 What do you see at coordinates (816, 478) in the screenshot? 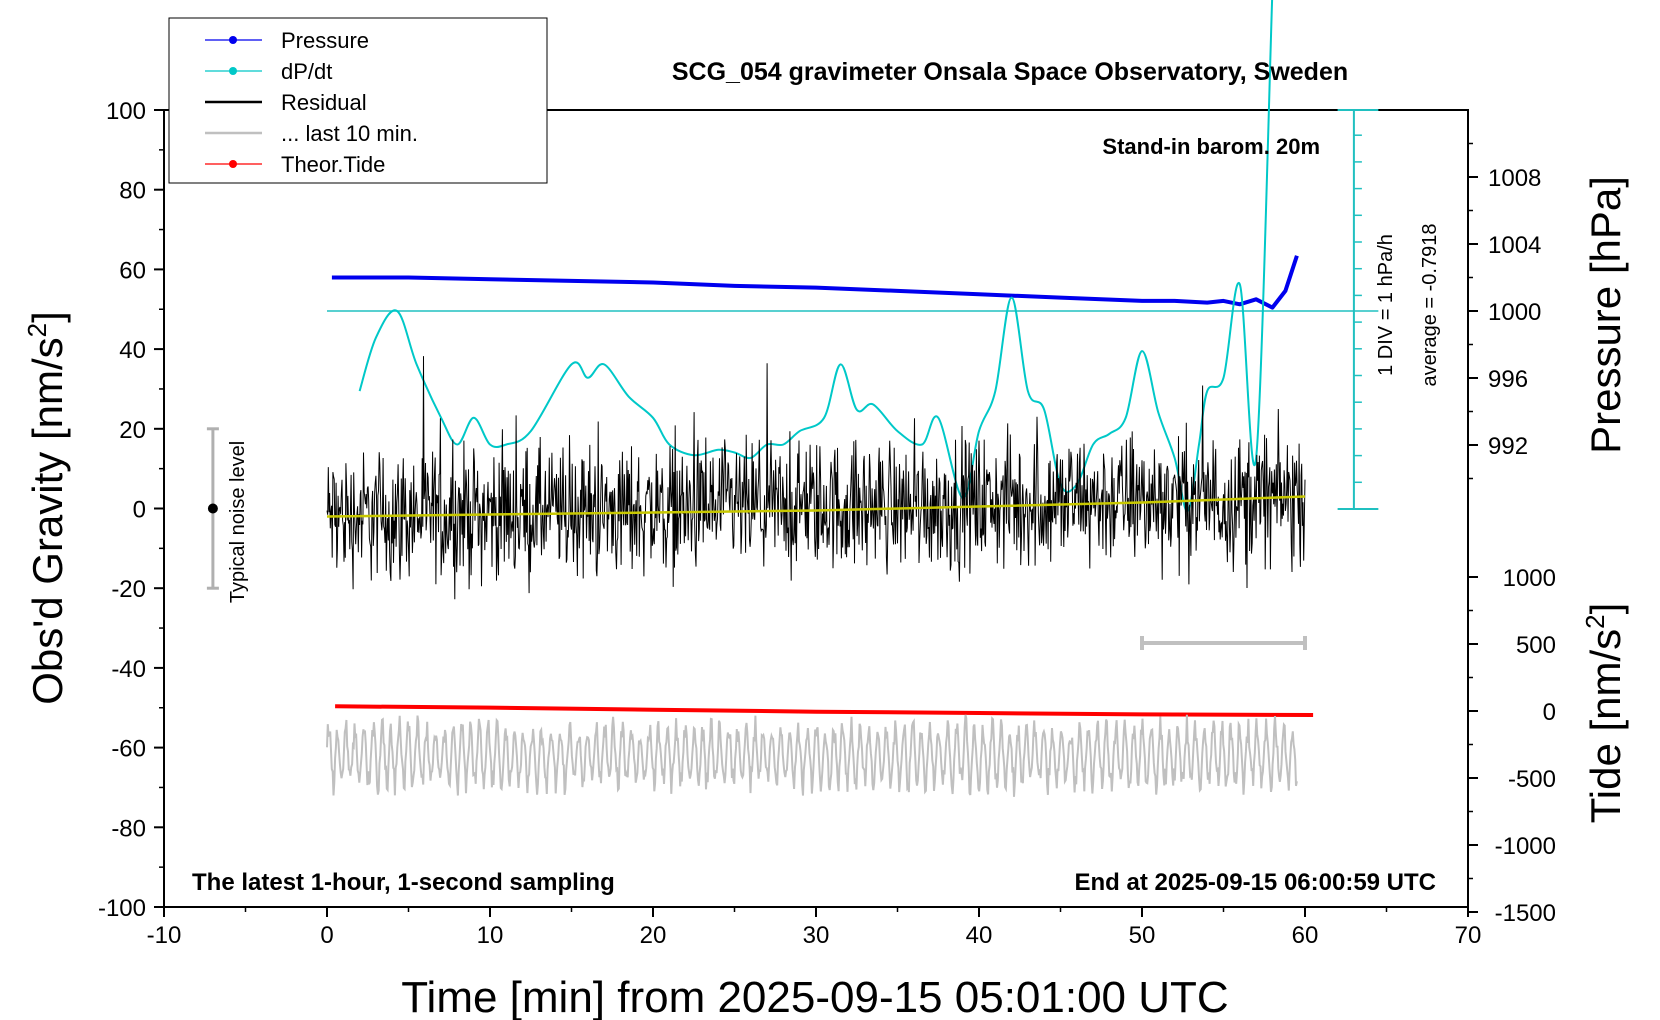
I see `residual-series` at bounding box center [816, 478].